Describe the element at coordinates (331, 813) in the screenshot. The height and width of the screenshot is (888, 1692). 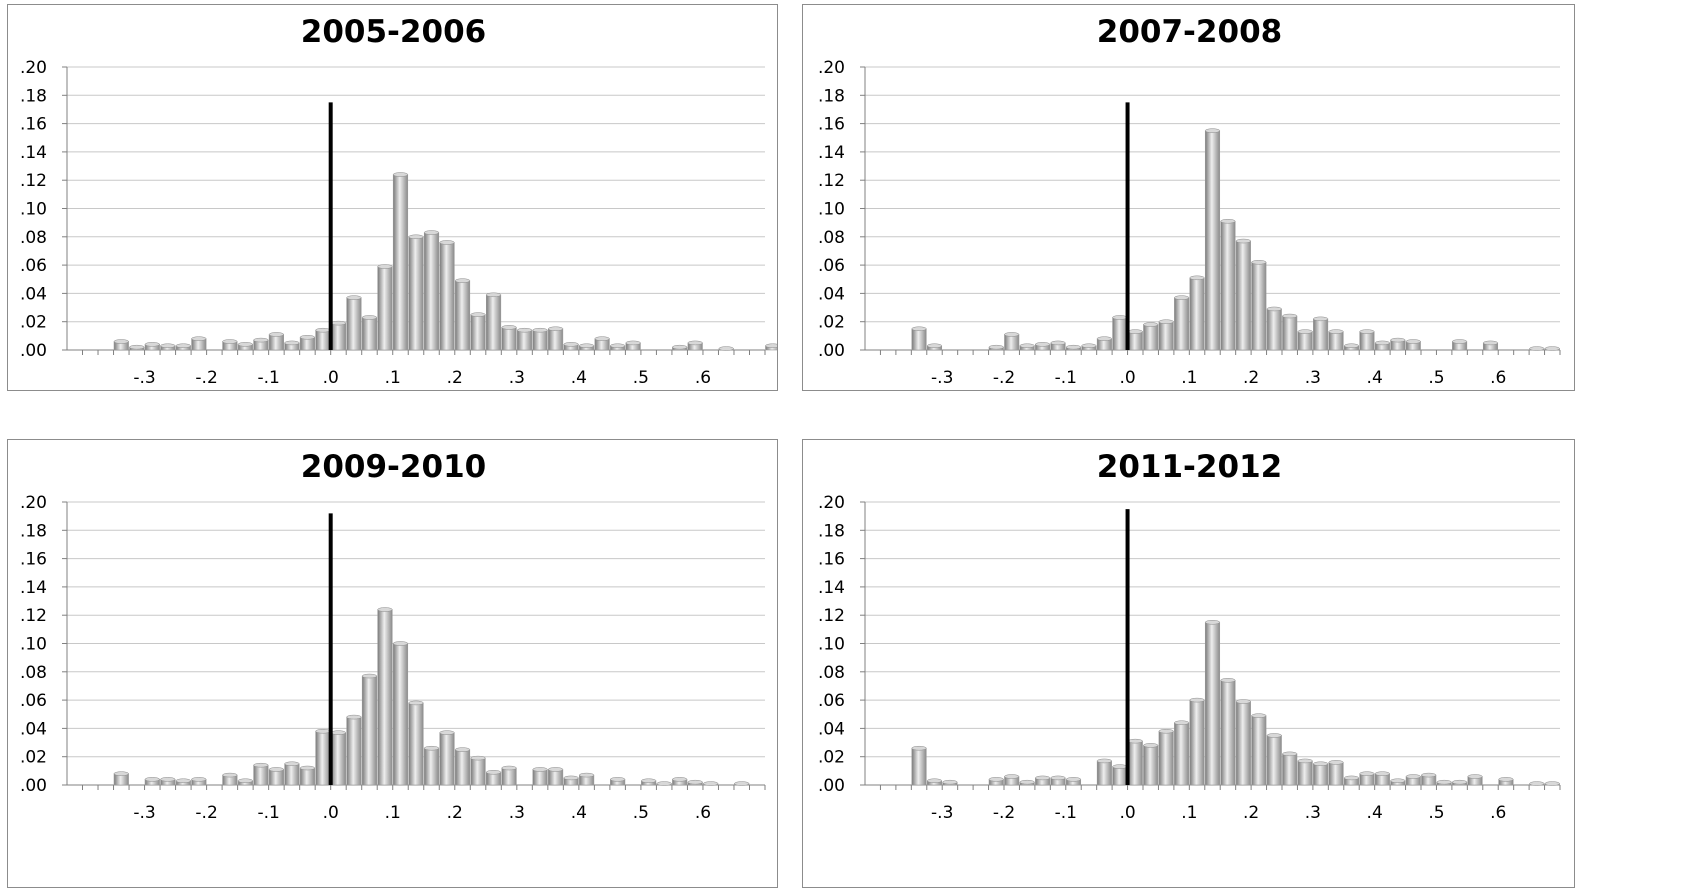
I see `x-tick-label: .0` at that location.